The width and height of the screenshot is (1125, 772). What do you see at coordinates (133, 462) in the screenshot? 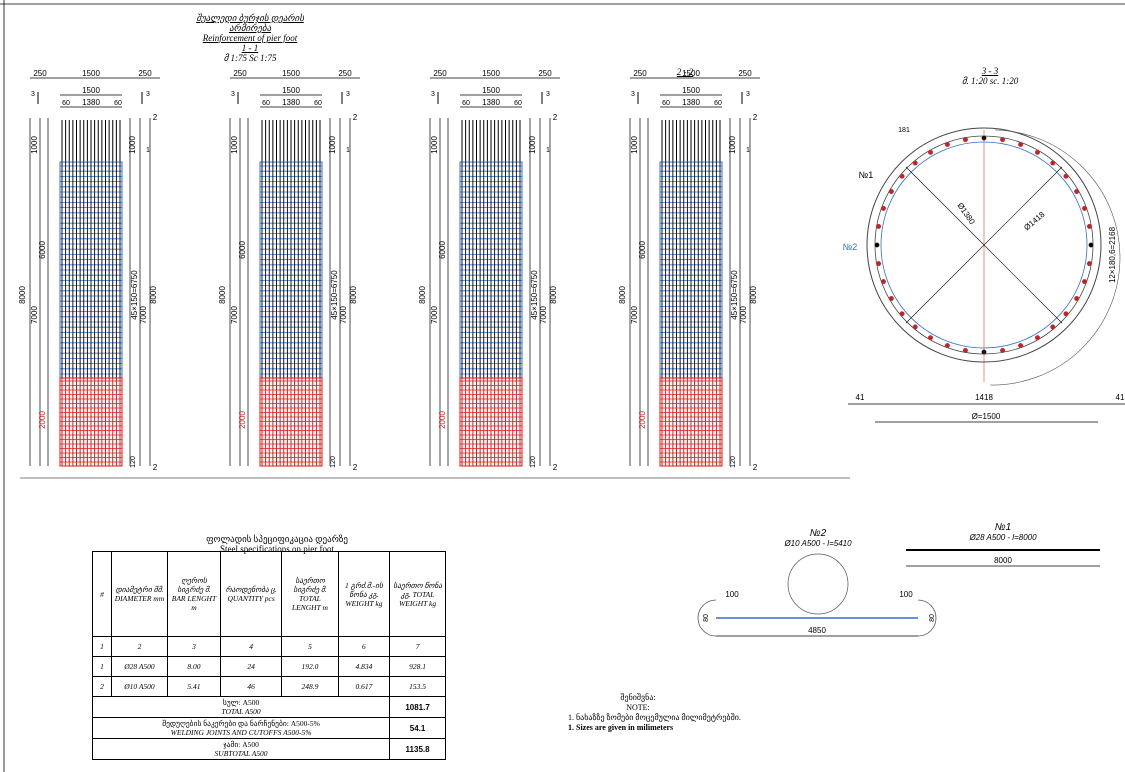
I see `dimension-text: 120` at bounding box center [133, 462].